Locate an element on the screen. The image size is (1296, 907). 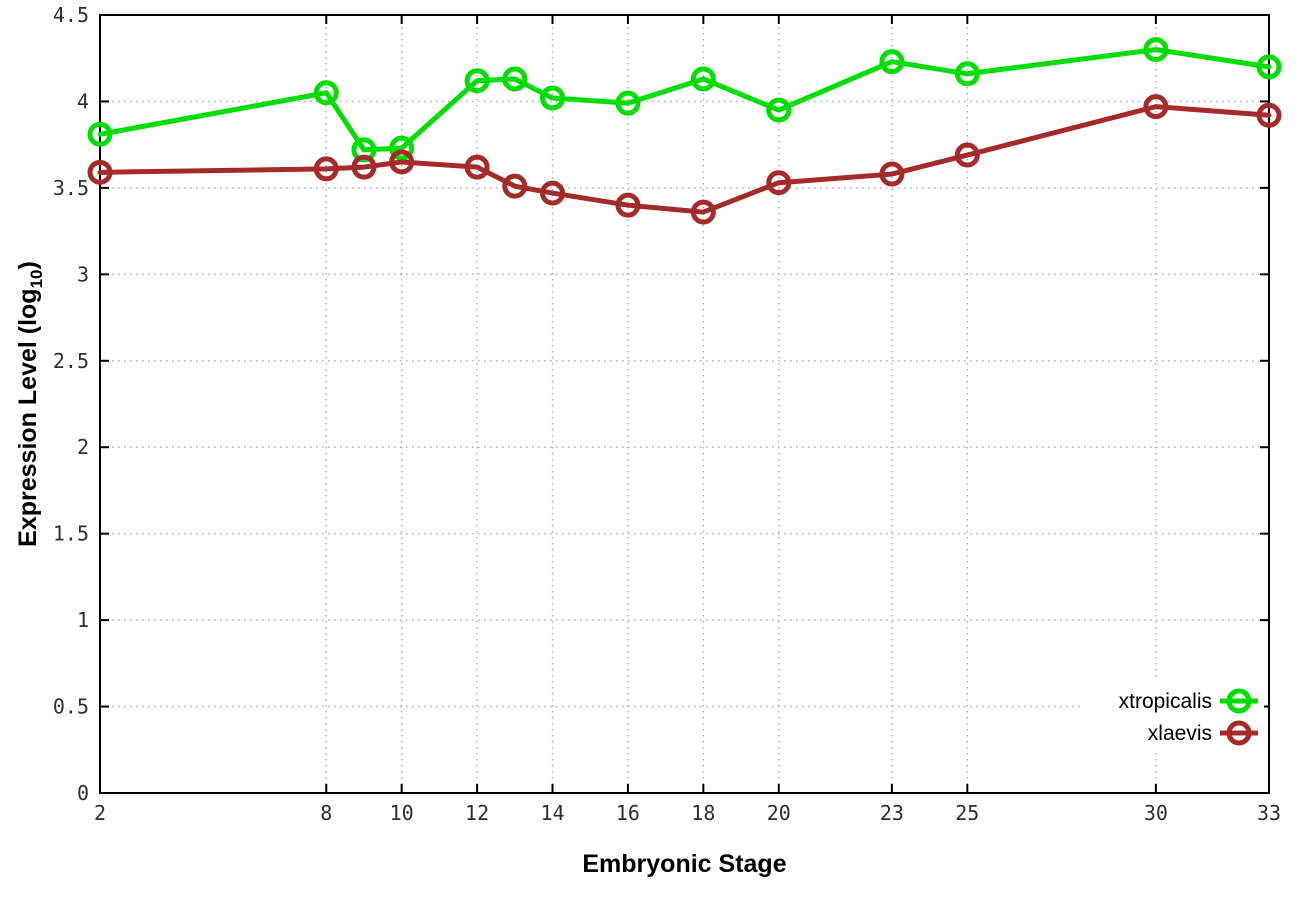
x-tick-label: 33 is located at coordinates (1269, 813).